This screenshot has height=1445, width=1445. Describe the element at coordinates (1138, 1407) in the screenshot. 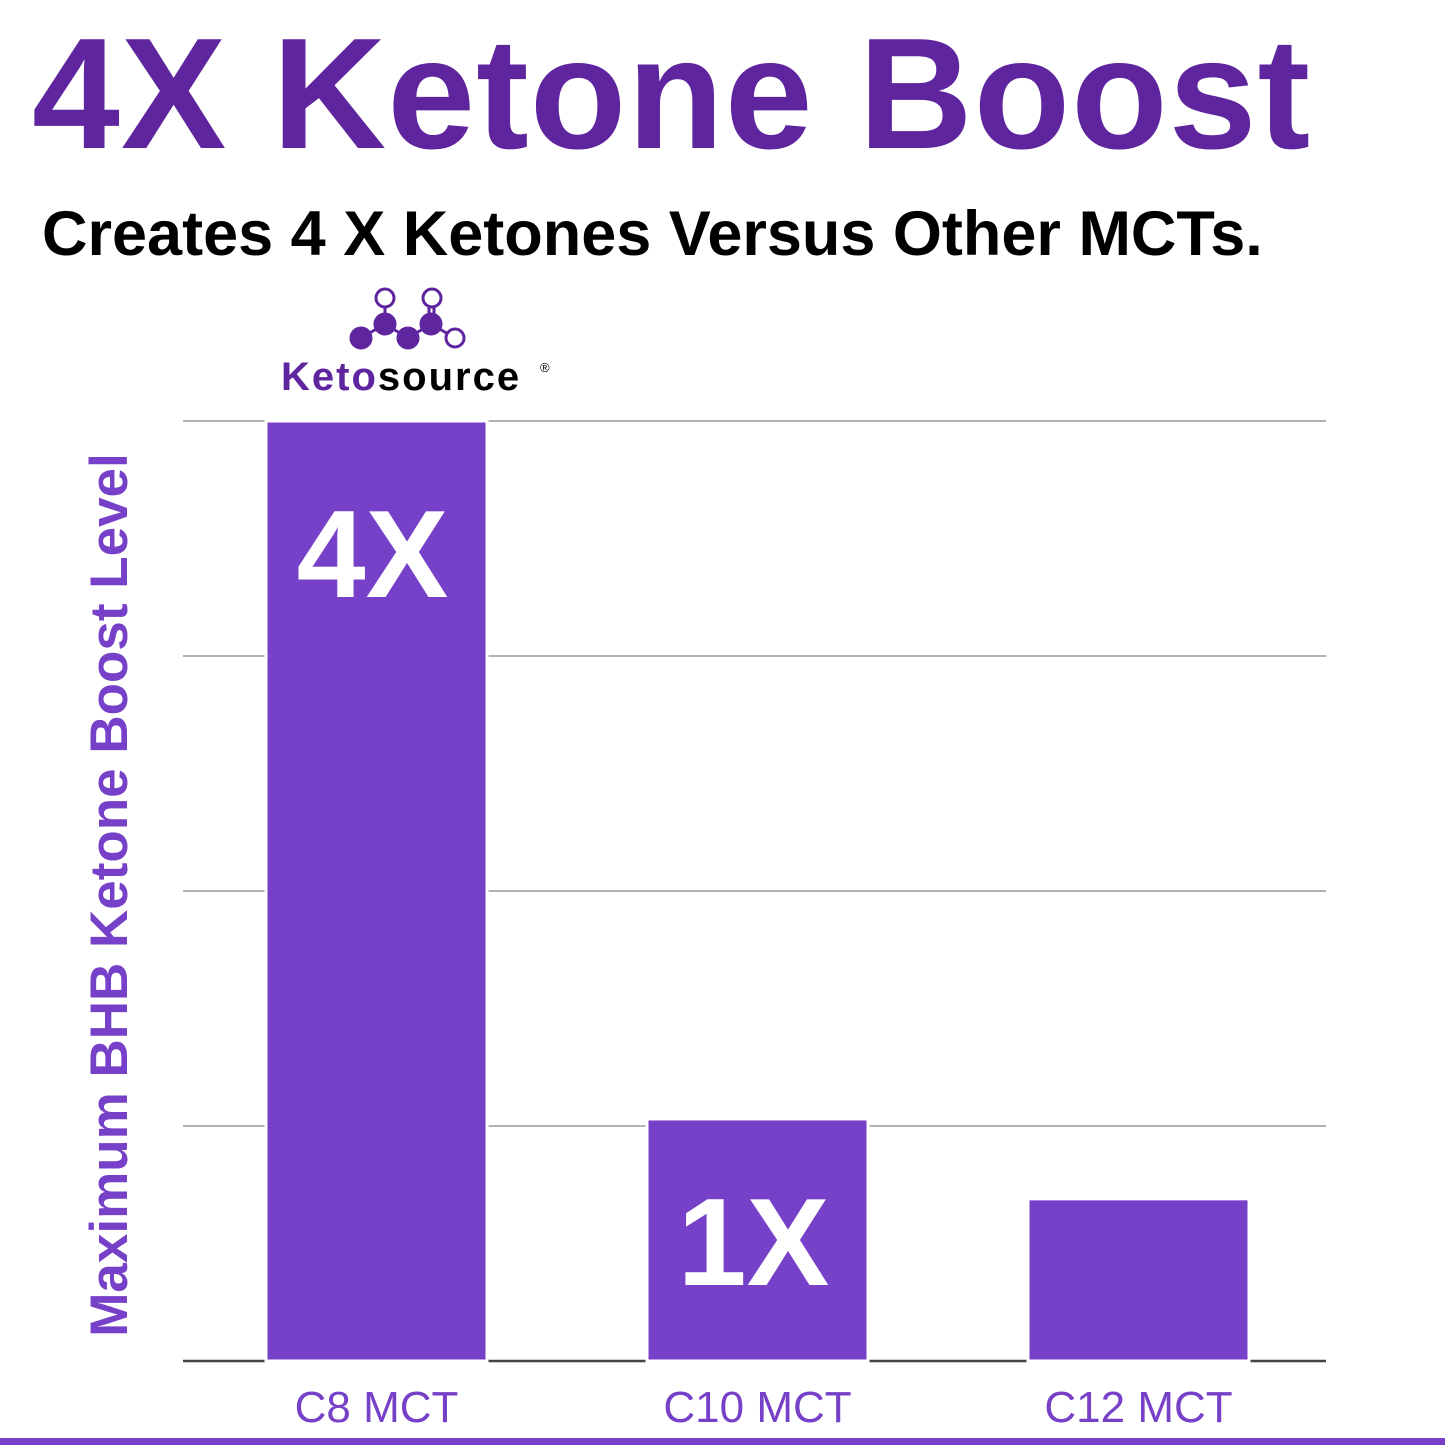

I see `x-tick-label: C12 MCT` at that location.